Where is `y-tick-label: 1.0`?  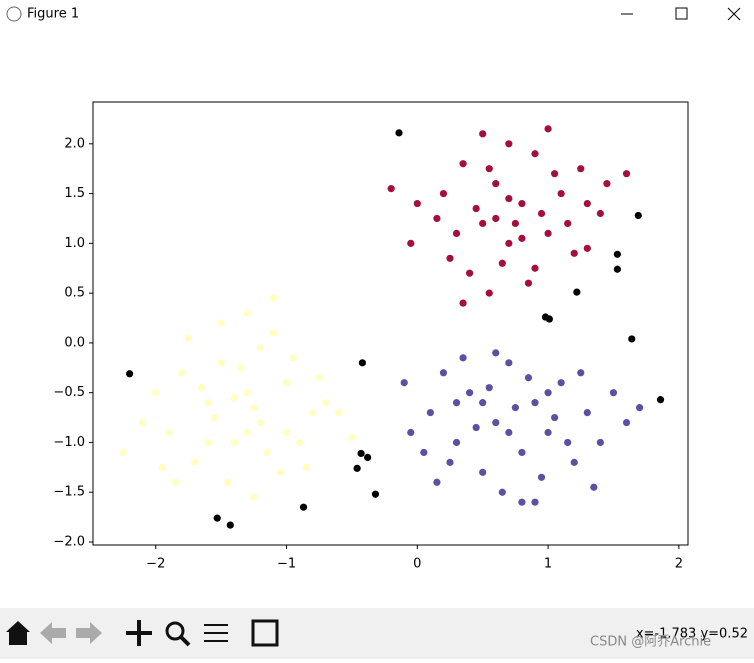 y-tick-label: 1.0 is located at coordinates (74, 243).